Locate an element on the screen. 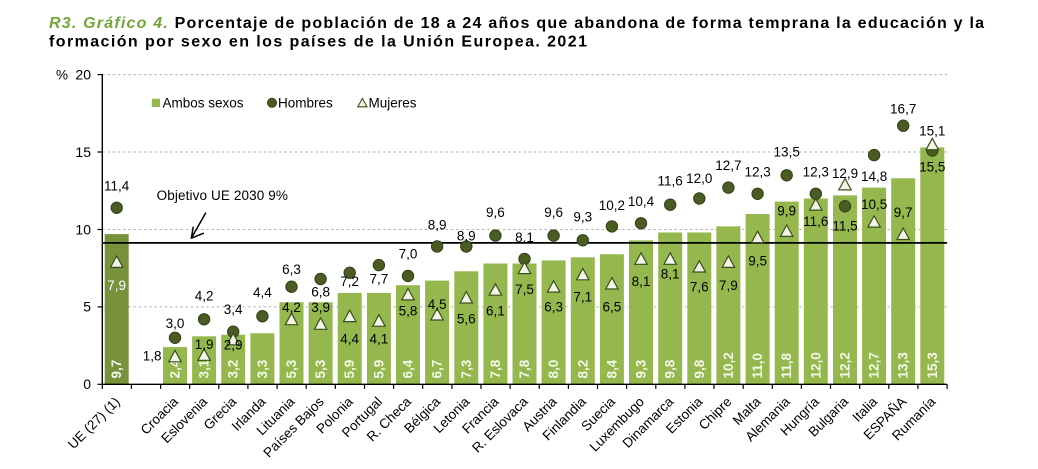  svg-text: 6,8 is located at coordinates (320, 292).